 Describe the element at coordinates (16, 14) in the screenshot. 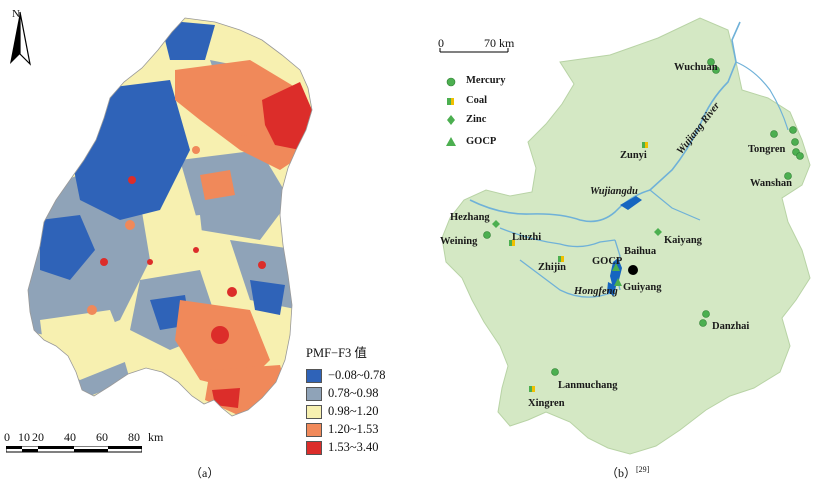

I see `north-label: N` at that location.